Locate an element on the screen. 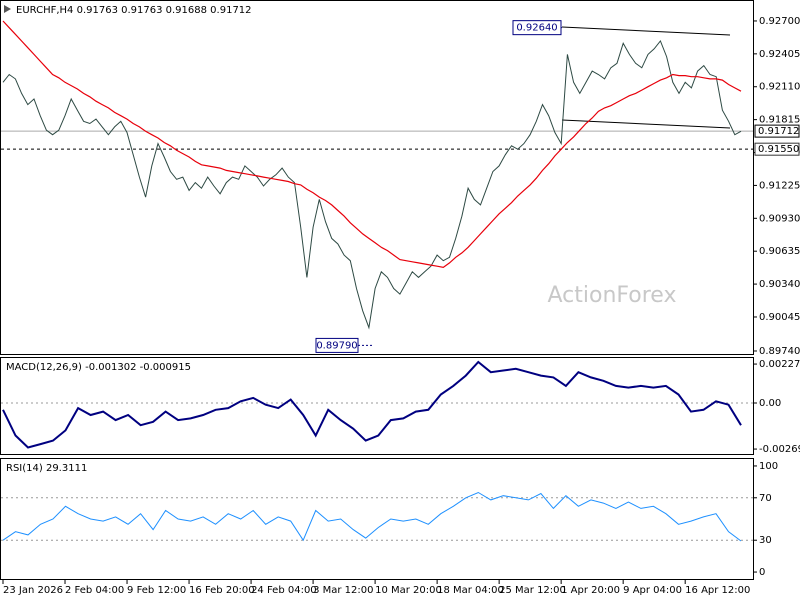  y-tick-label: 30 is located at coordinates (765, 540).